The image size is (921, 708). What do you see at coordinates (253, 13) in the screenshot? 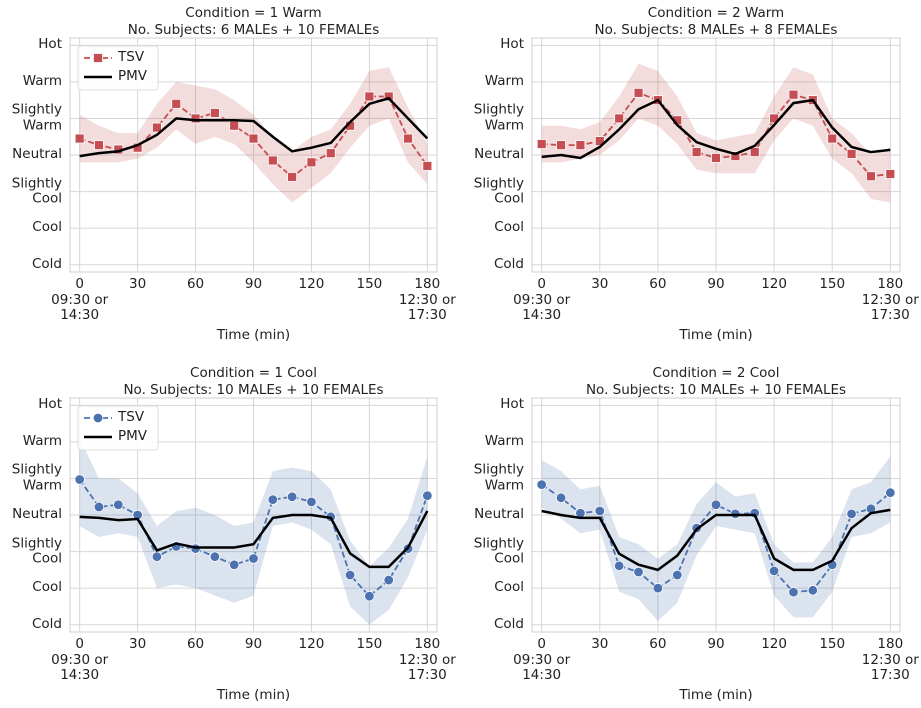
I see `chart-title: Condition = 1 Warm` at bounding box center [253, 13].